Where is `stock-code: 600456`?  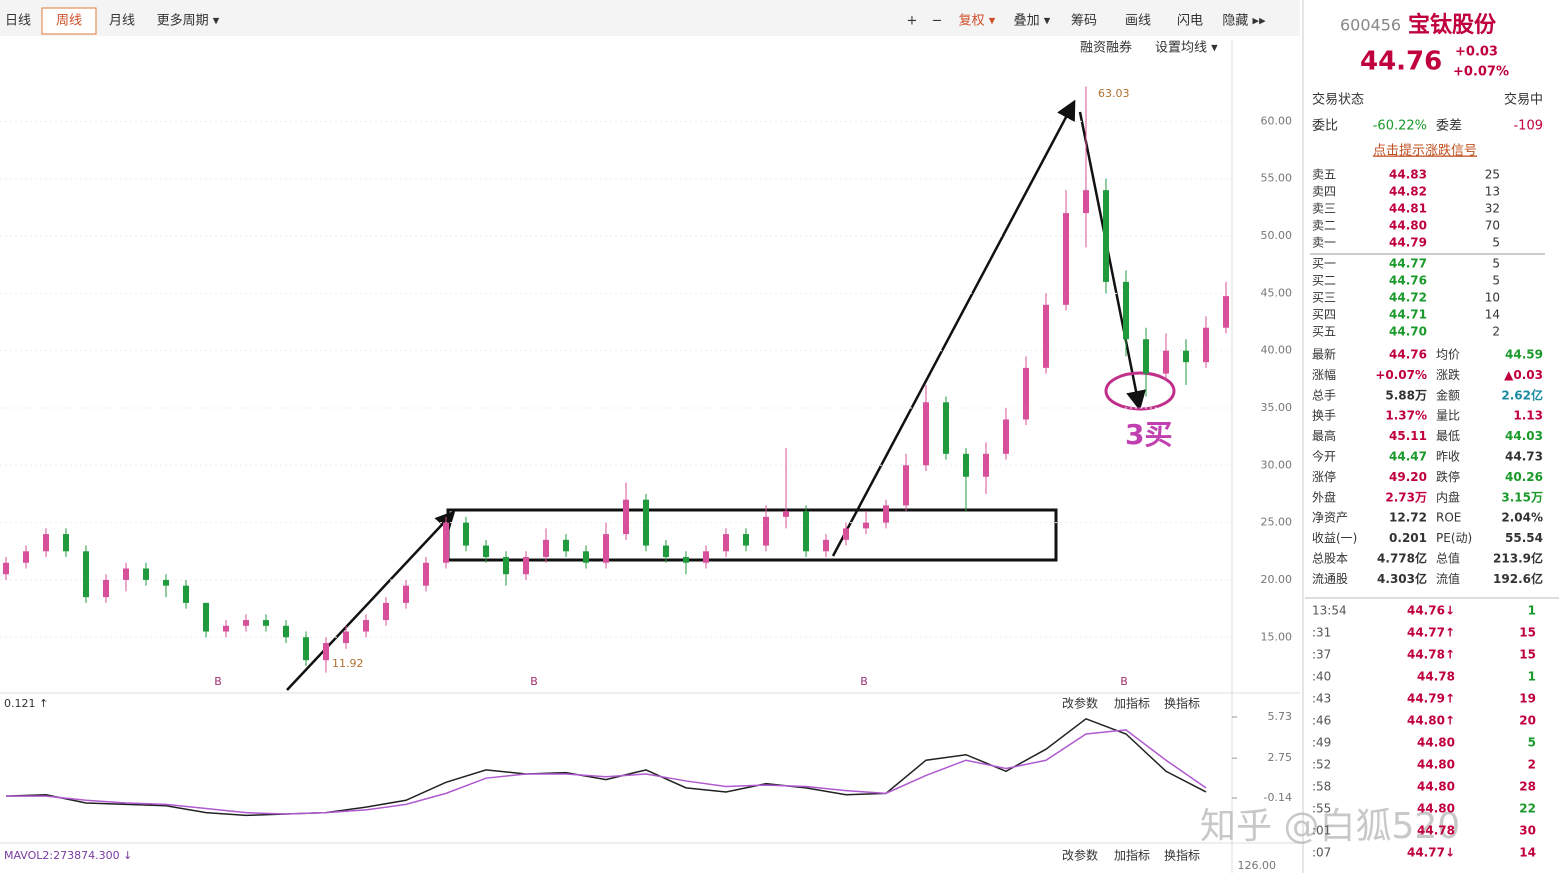
stock-code: 600456 is located at coordinates (1370, 25).